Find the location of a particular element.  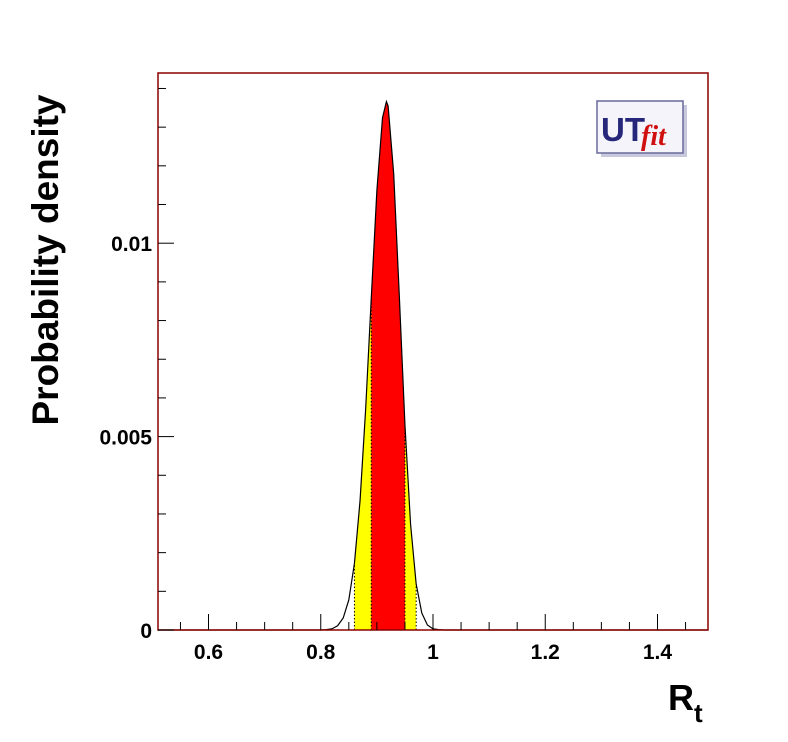

x-tick-label: 0.8 is located at coordinates (321, 652).